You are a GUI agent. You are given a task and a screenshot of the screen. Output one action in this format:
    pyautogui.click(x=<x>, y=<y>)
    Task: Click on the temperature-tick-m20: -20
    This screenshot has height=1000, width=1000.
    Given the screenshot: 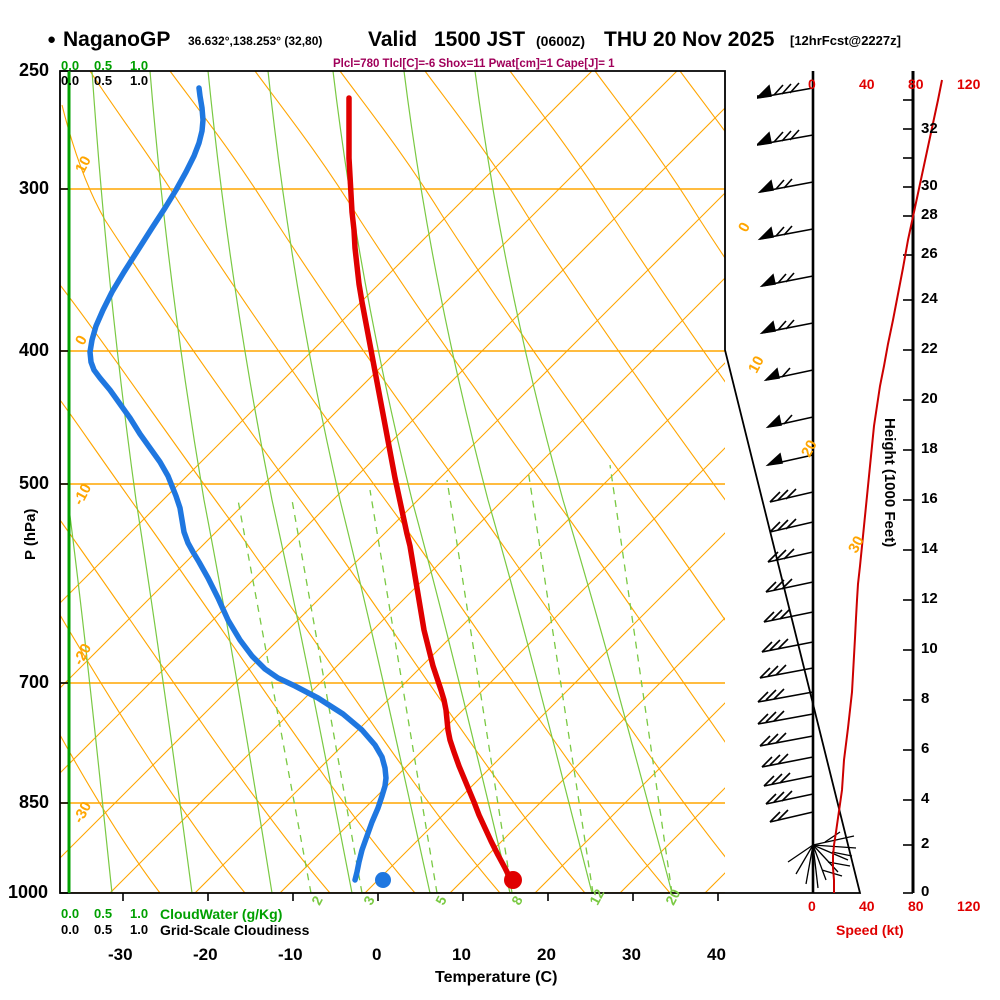 What is the action you would take?
    pyautogui.click(x=205, y=954)
    